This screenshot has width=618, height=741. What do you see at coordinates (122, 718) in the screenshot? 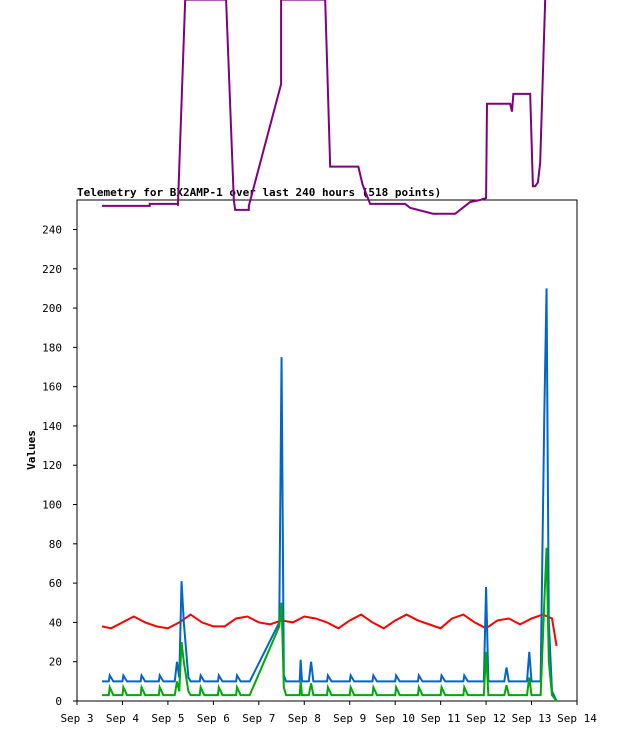
I see `x-tick-label: Sep 4` at bounding box center [122, 718].